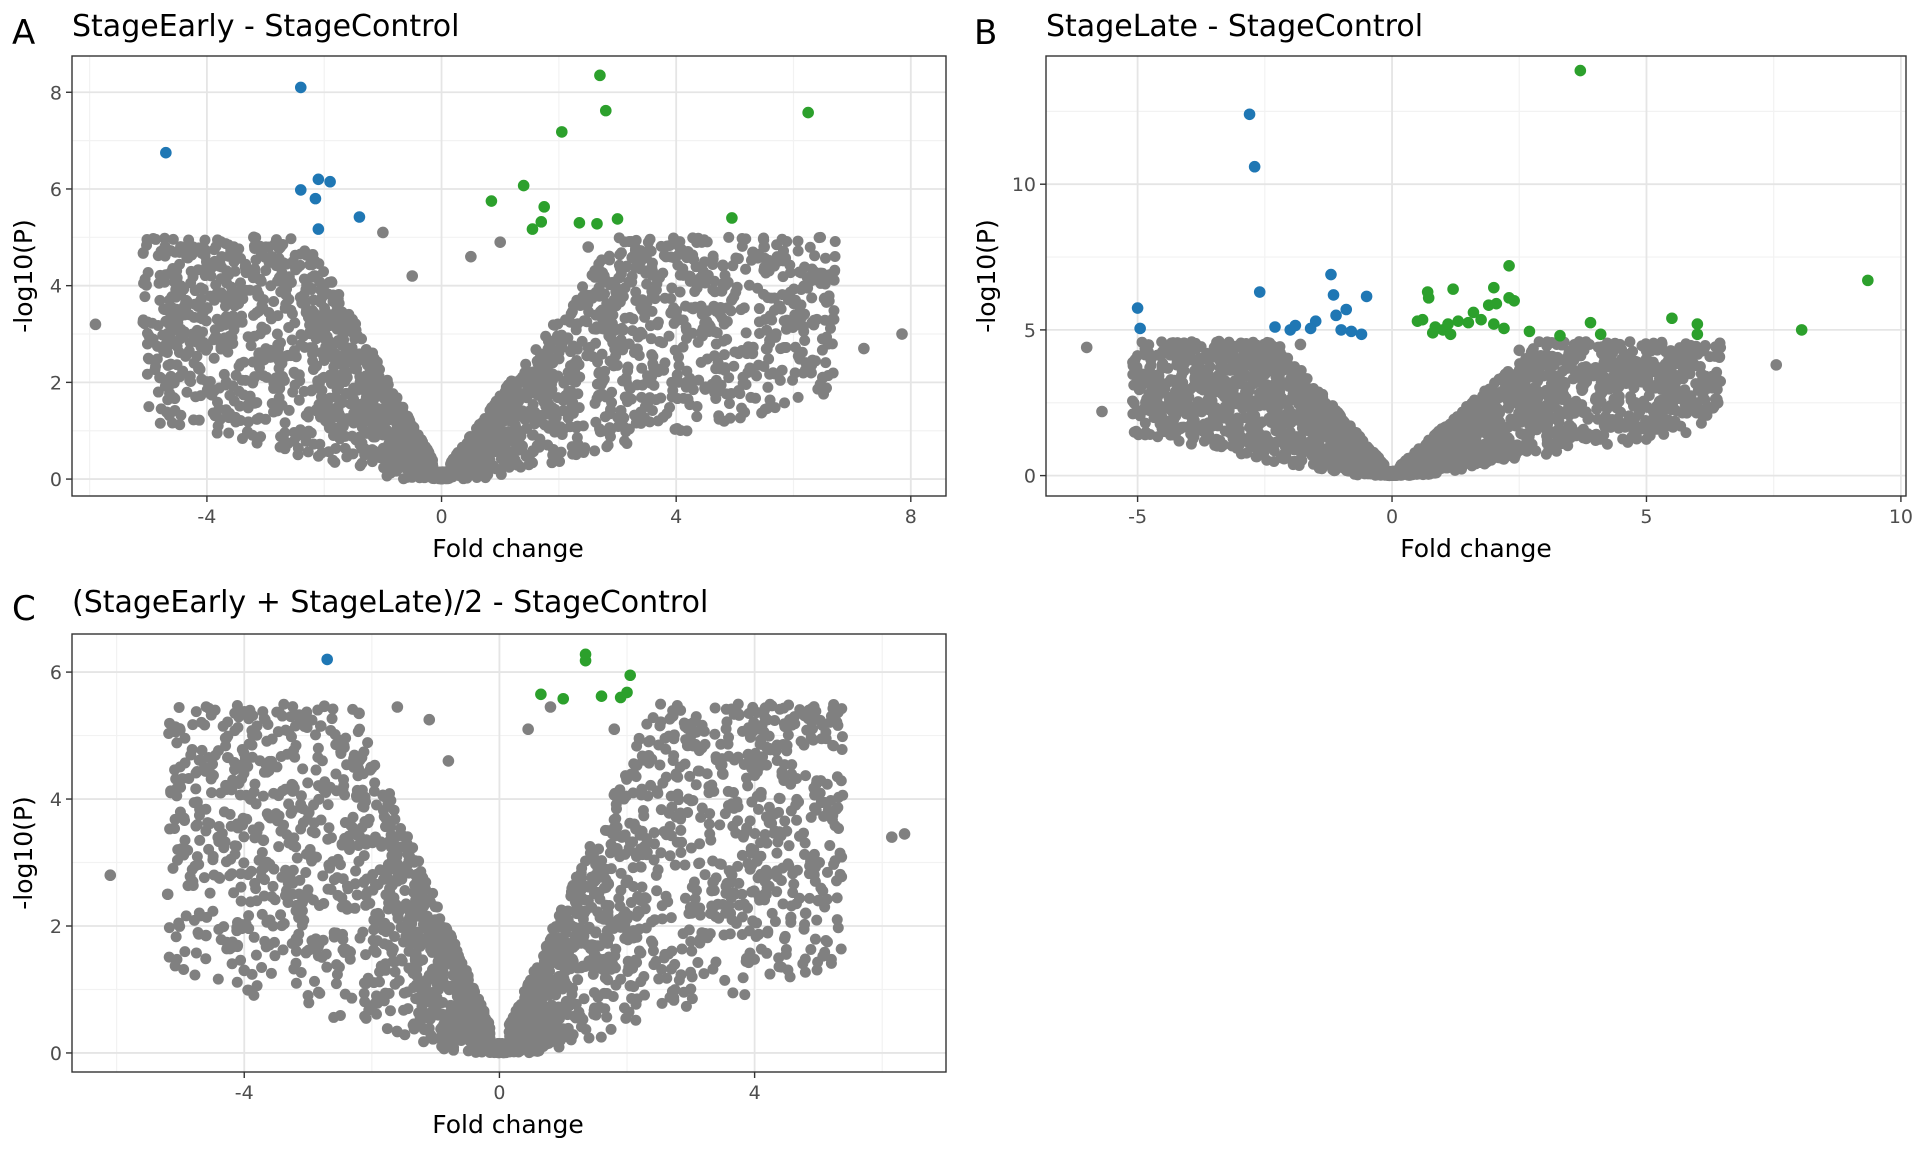 This screenshot has height=1152, width=1920. Describe the element at coordinates (56, 93) in the screenshot. I see `y-tick-label: 8` at that location.